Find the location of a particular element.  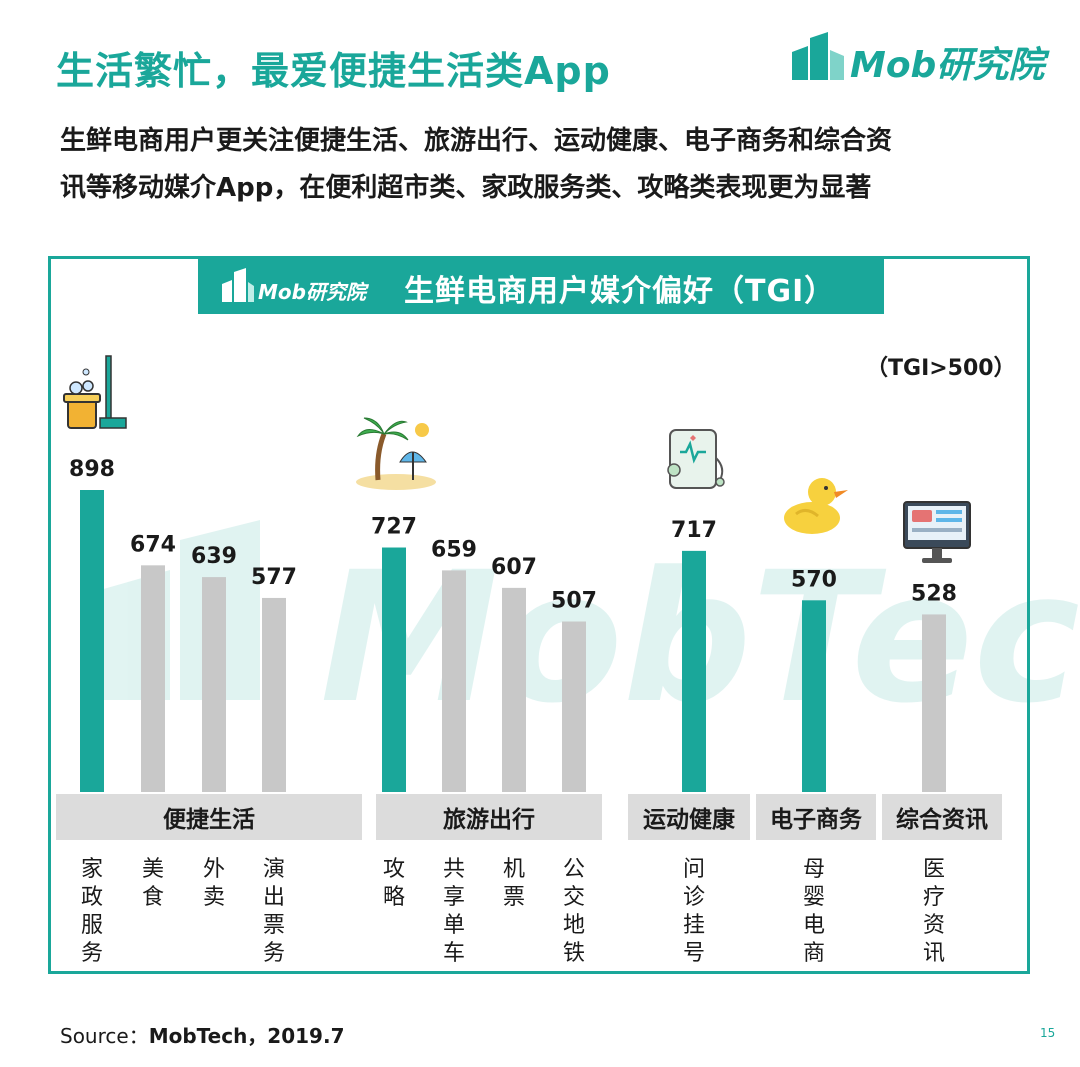

data-label: 639 is located at coordinates (214, 556).